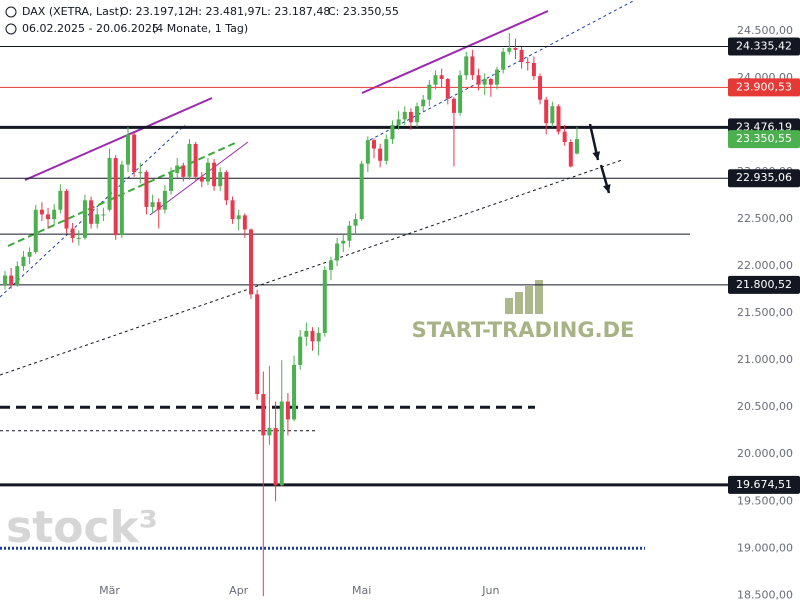  Describe the element at coordinates (361, 590) in the screenshot. I see `x-tick-label: Mai` at that location.